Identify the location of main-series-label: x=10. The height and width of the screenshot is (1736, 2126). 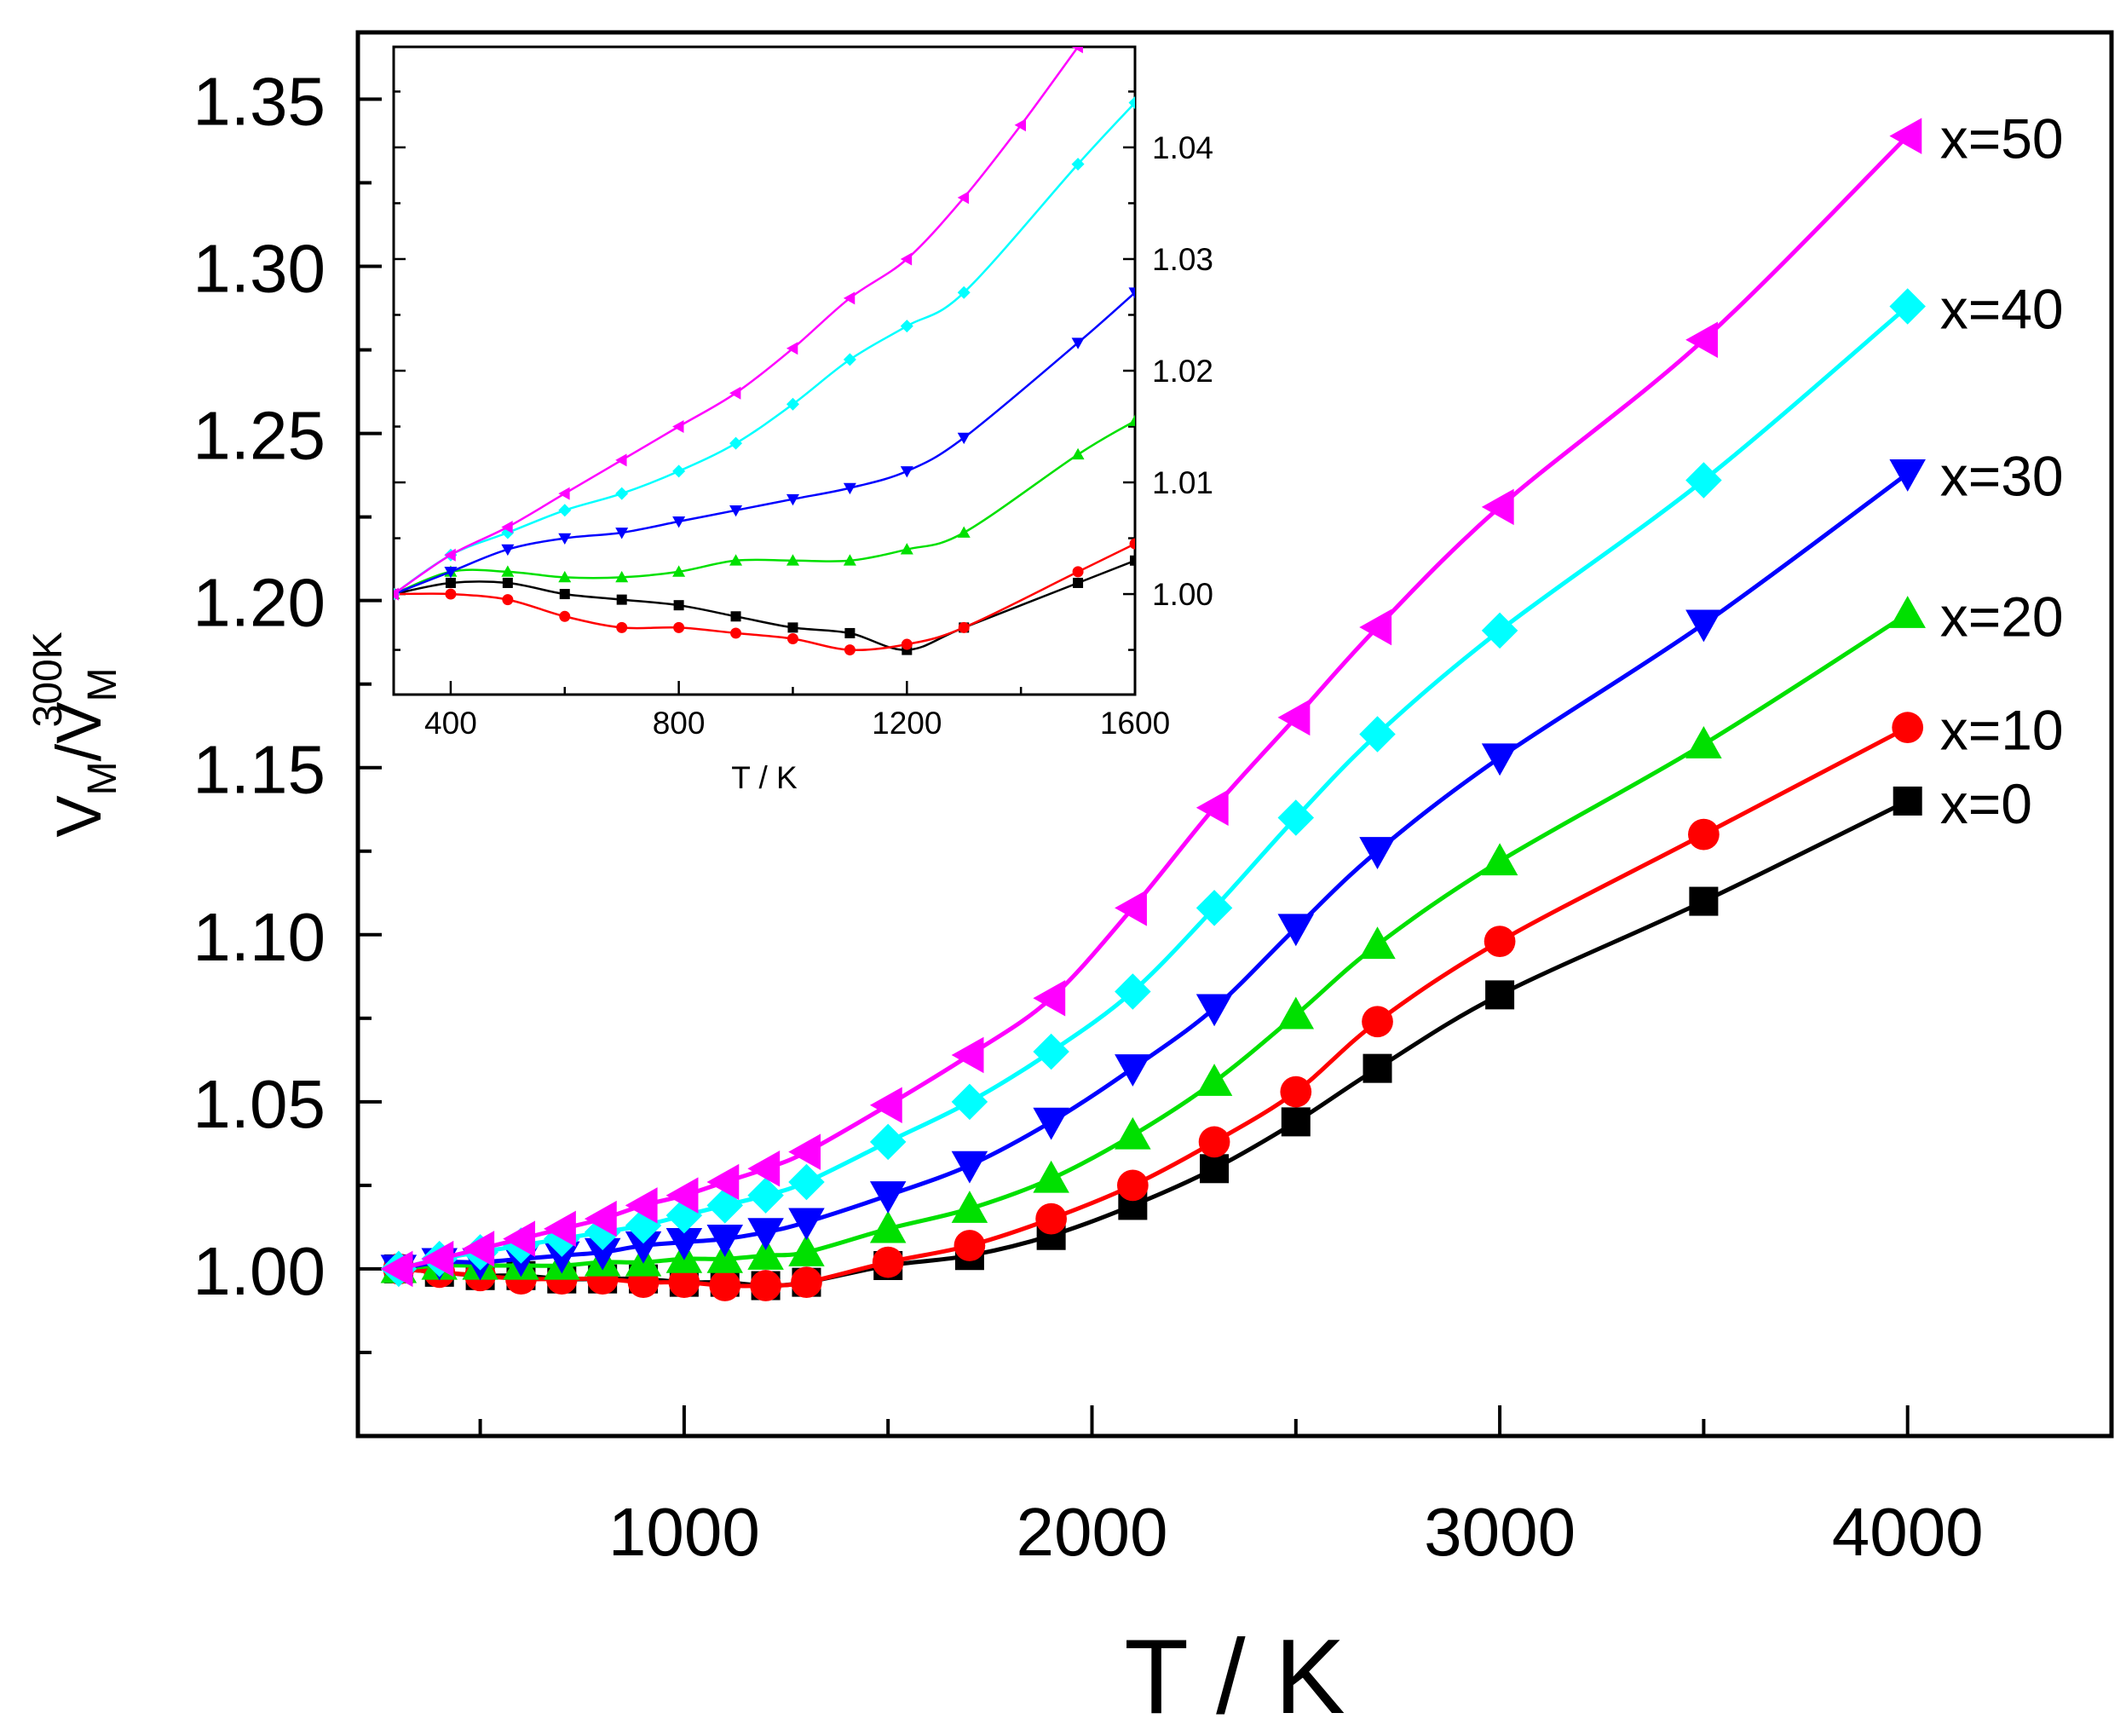
(2002, 730).